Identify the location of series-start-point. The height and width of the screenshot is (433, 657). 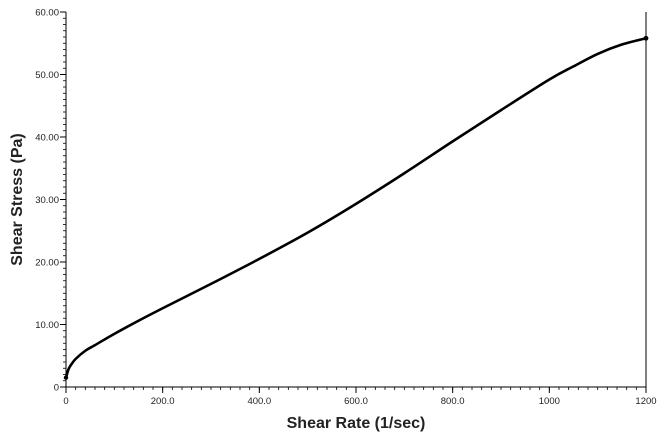
(66, 377).